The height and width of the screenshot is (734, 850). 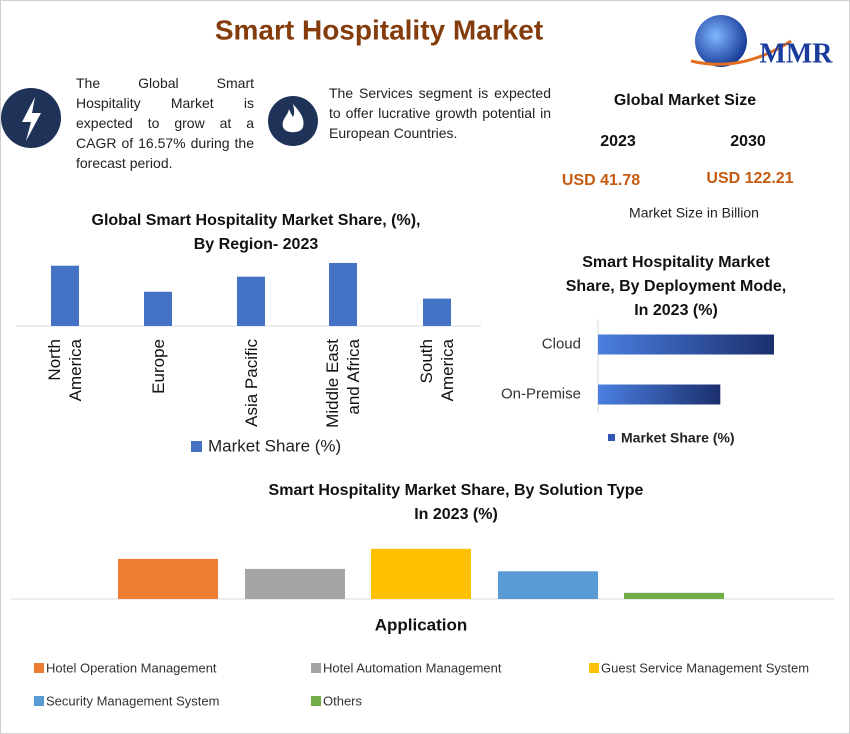 I want to click on x-tick-label: Middle East and Africa, so click(x=343, y=383).